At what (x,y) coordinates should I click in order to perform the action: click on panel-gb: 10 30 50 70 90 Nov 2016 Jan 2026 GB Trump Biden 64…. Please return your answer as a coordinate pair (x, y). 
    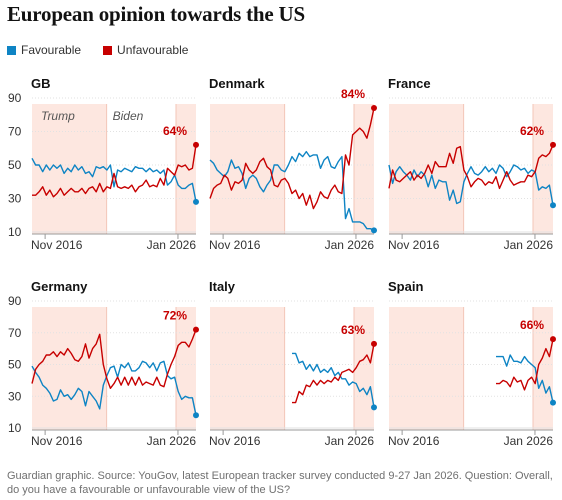
    Looking at the image, I should click on (103, 164).